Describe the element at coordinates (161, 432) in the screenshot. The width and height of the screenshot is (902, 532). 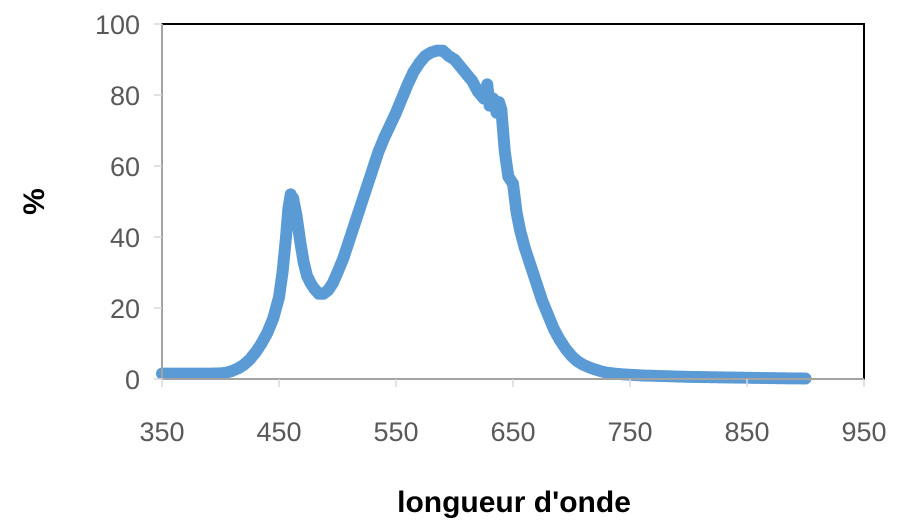
I see `x-tick-label: 350` at that location.